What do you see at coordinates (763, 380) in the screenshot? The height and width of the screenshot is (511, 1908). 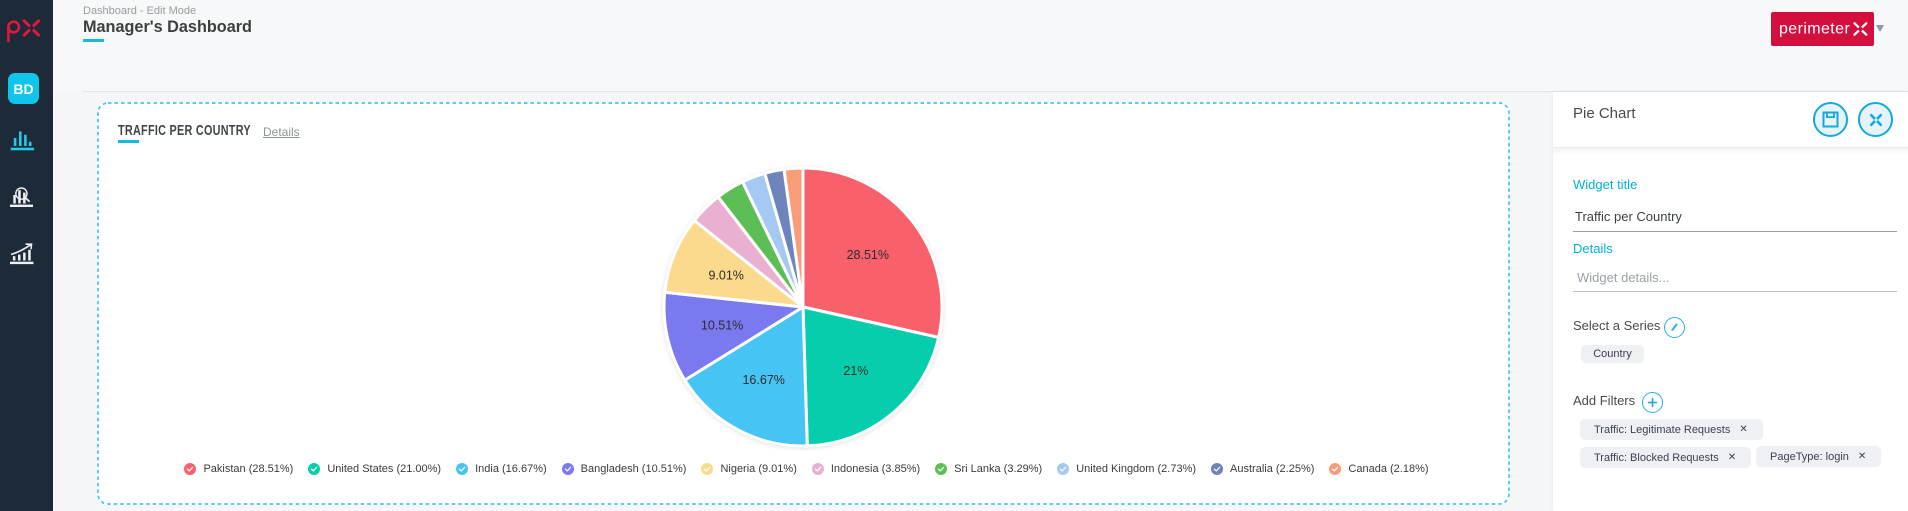 I see `svg-text: 16.67%` at bounding box center [763, 380].